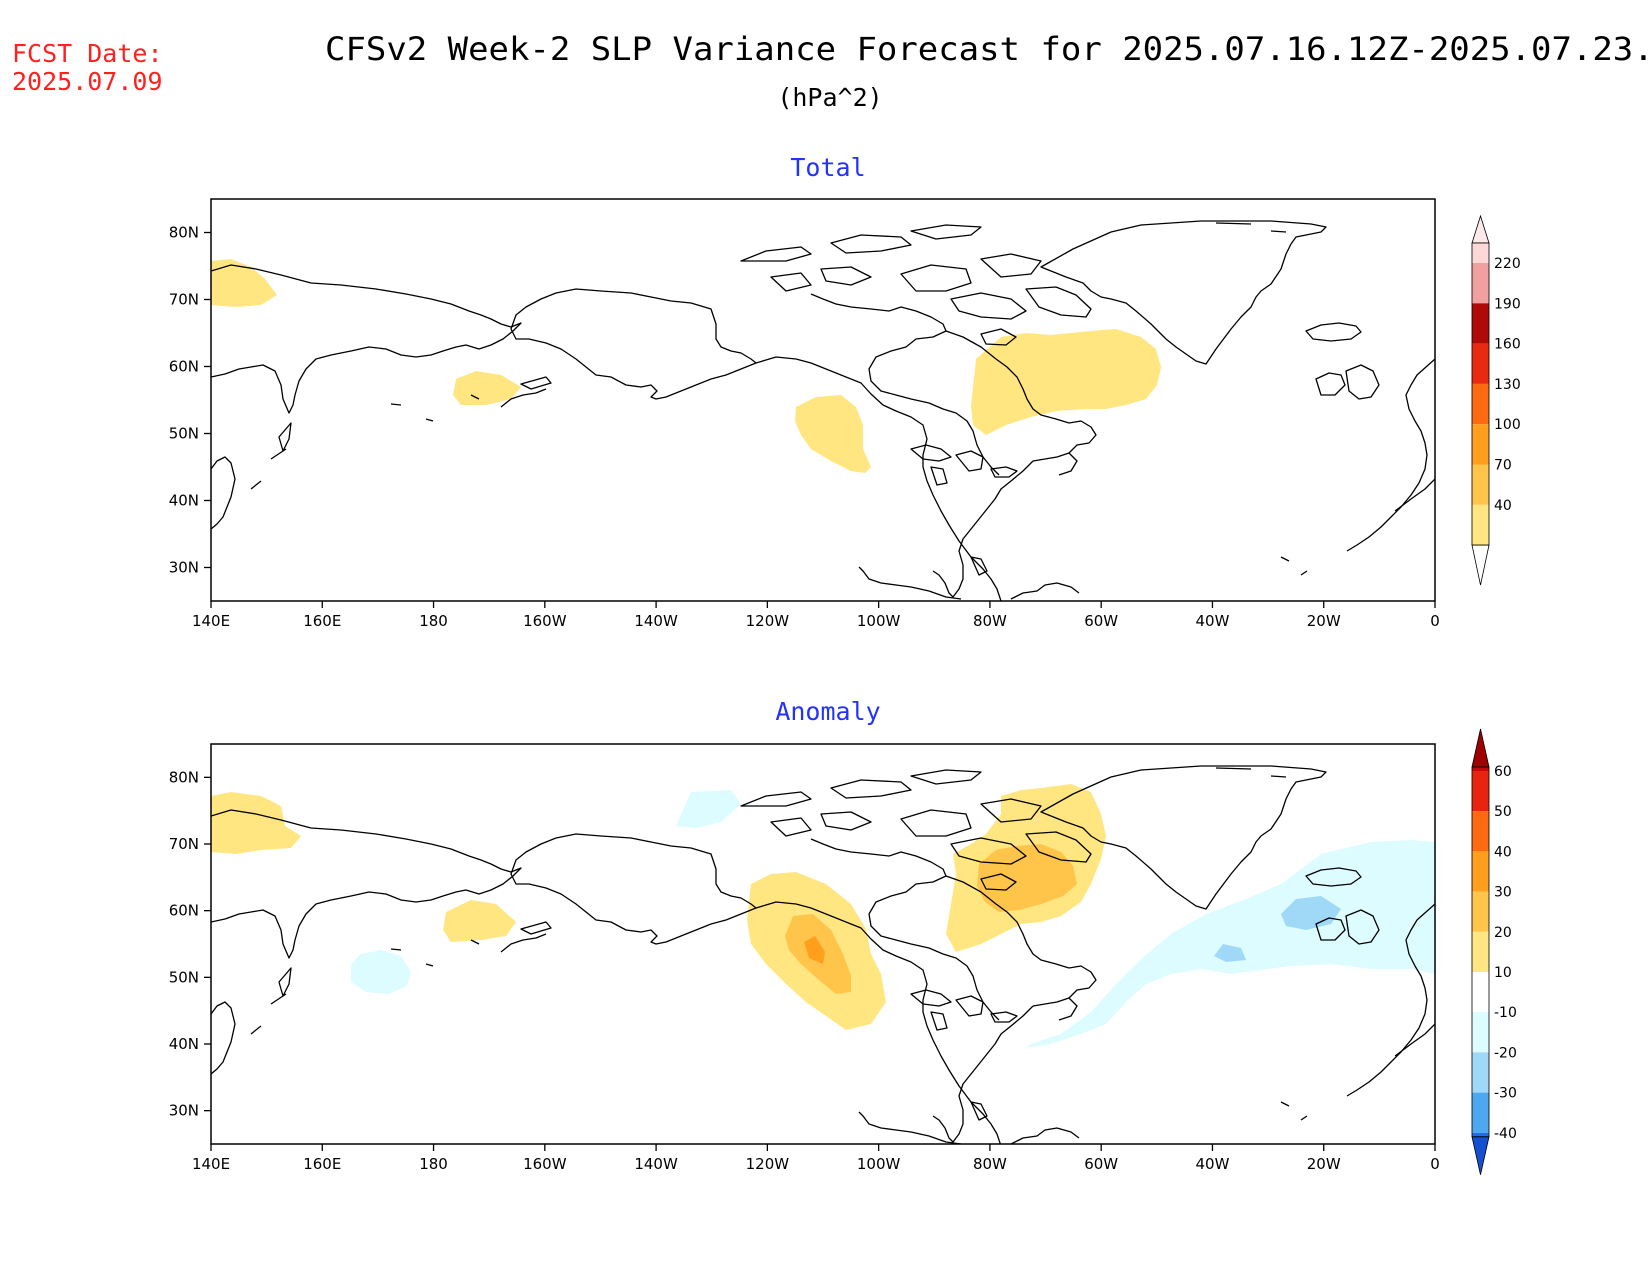  What do you see at coordinates (1505, 1094) in the screenshot?
I see `colorbar-label: -30` at bounding box center [1505, 1094].